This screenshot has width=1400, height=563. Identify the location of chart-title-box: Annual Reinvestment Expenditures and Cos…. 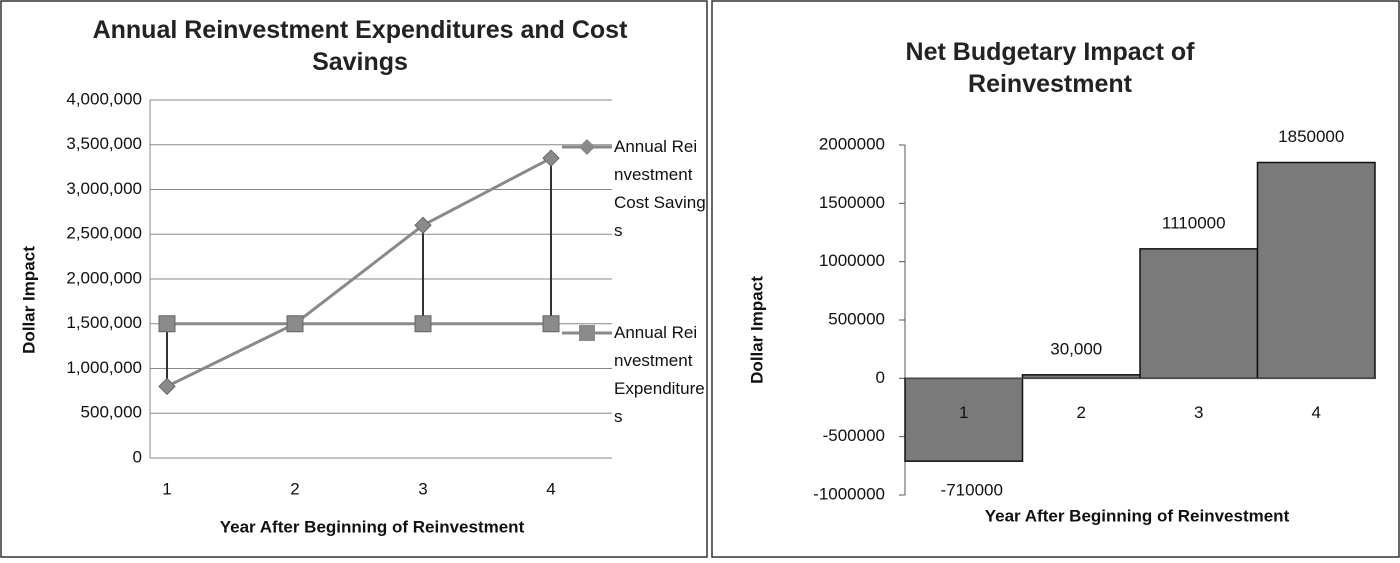
(360, 46).